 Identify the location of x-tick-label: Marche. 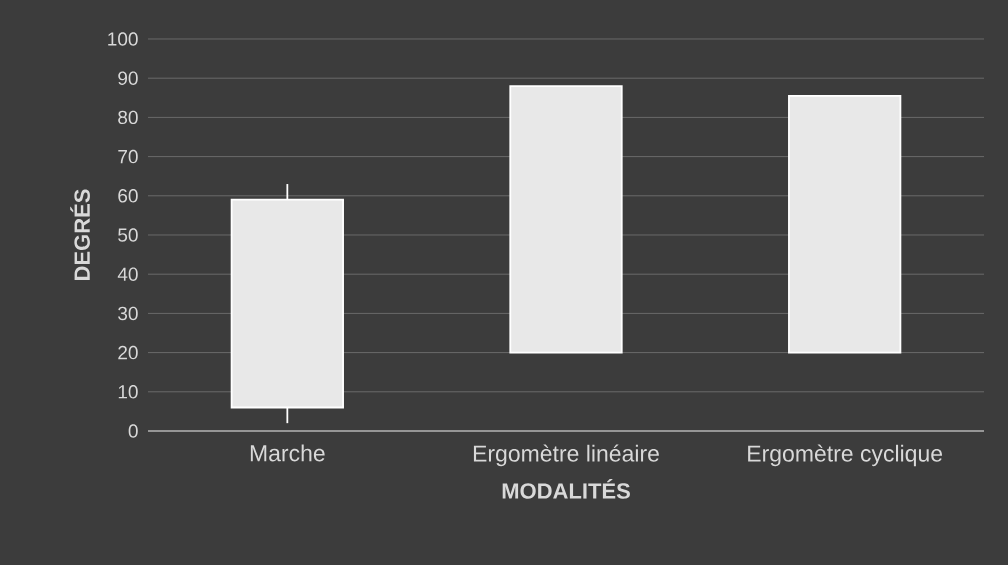
(287, 453).